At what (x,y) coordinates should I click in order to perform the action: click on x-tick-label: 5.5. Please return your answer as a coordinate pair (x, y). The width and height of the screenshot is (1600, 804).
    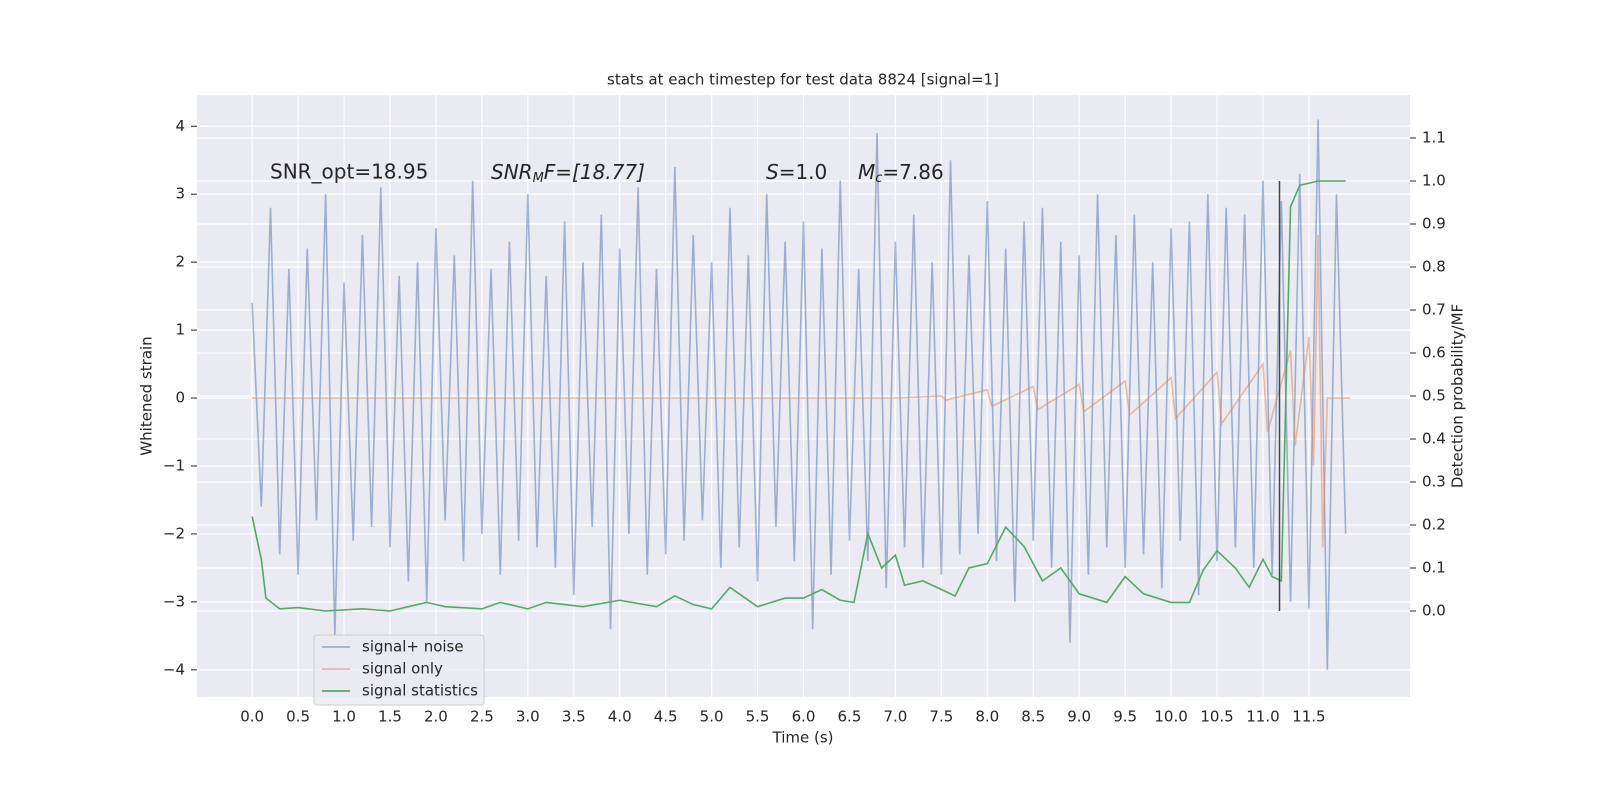
    Looking at the image, I should click on (758, 717).